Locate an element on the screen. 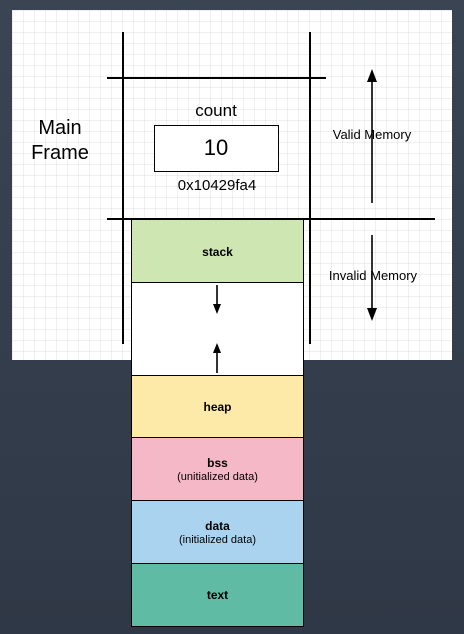 This screenshot has width=464, height=634. frame-right-line is located at coordinates (310, 188).